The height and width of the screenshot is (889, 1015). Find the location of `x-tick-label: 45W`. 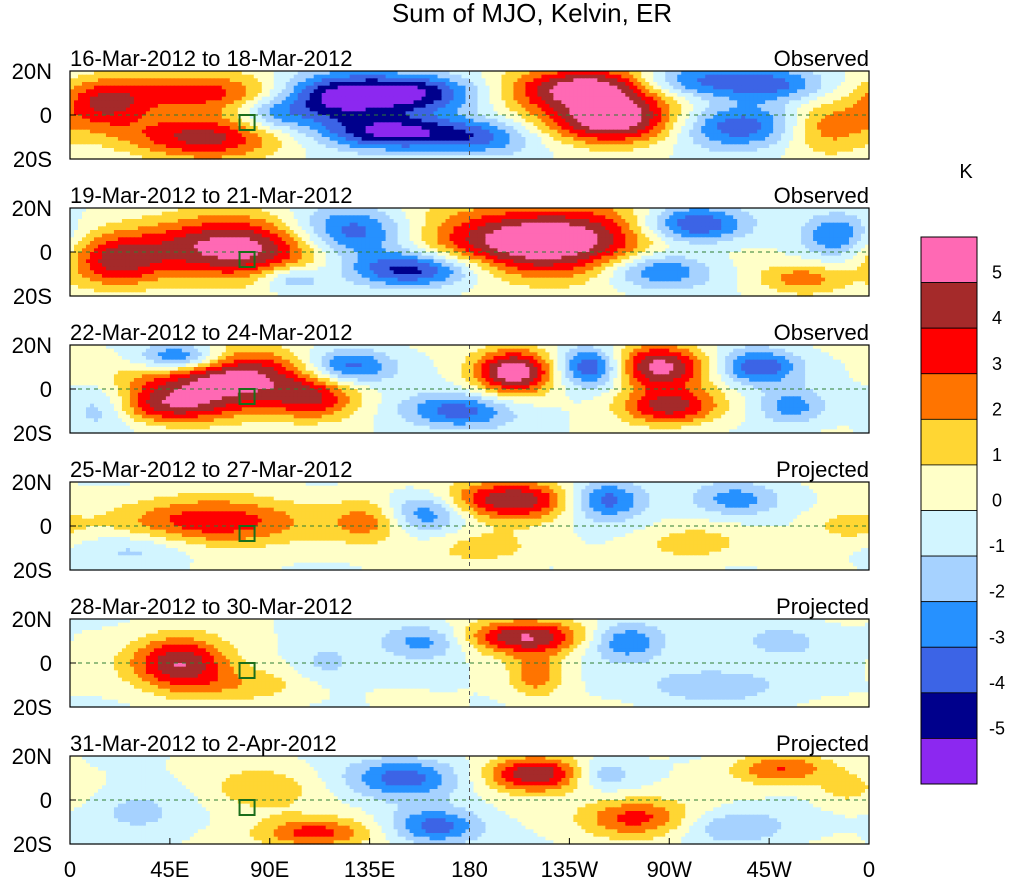

x-tick-label: 45W is located at coordinates (769, 869).